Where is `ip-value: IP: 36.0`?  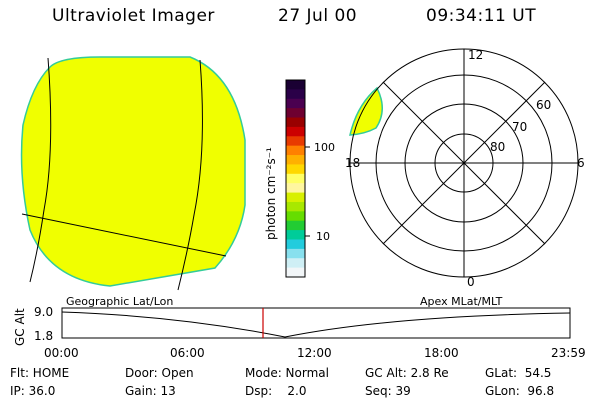
ip-value: IP: 36.0 is located at coordinates (33, 391).